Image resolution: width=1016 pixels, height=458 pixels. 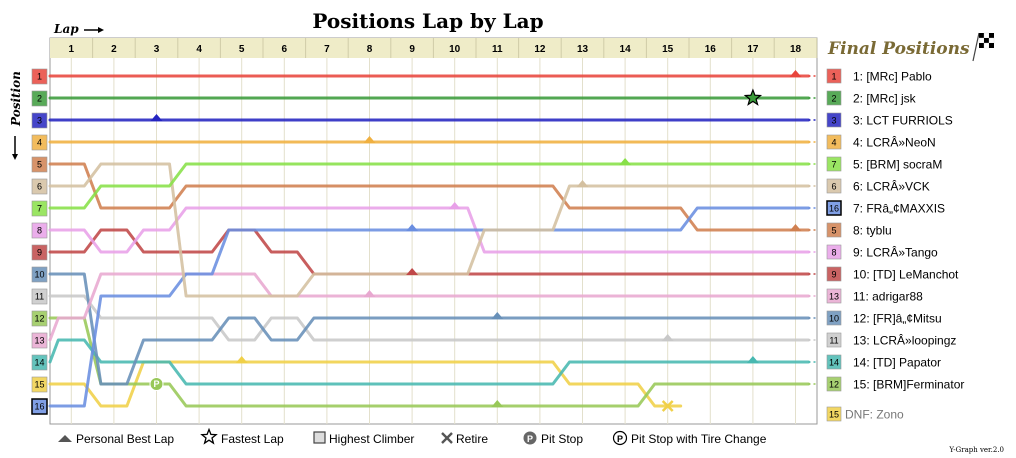 I want to click on legend-pit-tire: P Pit Stop with Tire Change, so click(x=689, y=438).